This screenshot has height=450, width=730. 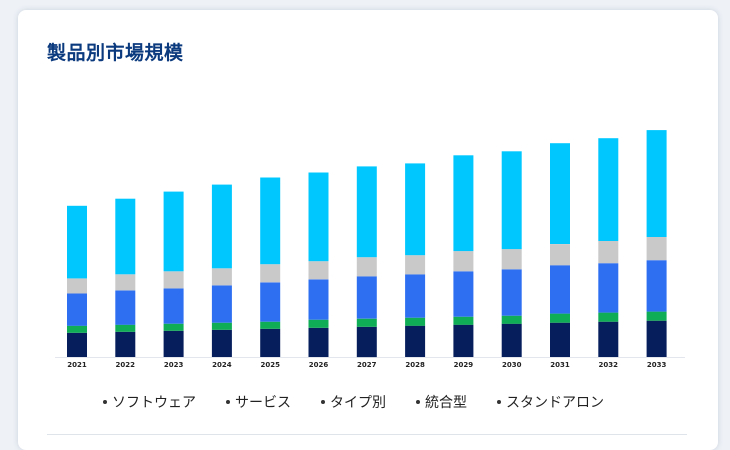 I want to click on bar-segment-2033-統合型, so click(x=656, y=316).